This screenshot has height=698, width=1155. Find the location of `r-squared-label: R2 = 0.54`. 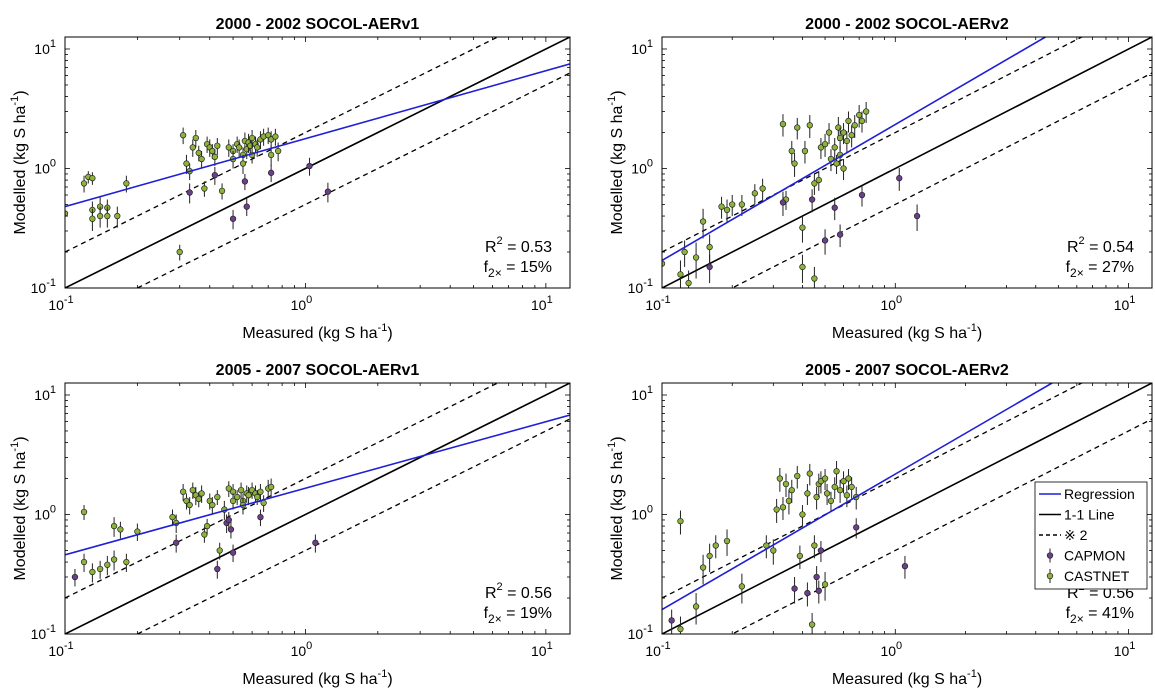

r-squared-label: R2 = 0.54 is located at coordinates (1100, 245).